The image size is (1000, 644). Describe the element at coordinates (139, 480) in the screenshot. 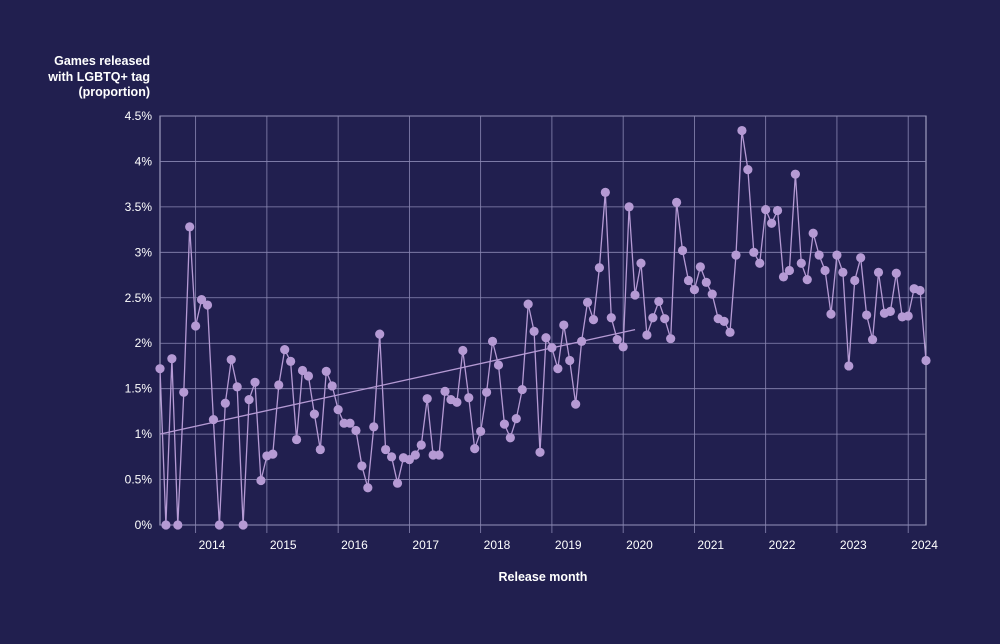

I see `y-tick-label: 0.5%` at that location.